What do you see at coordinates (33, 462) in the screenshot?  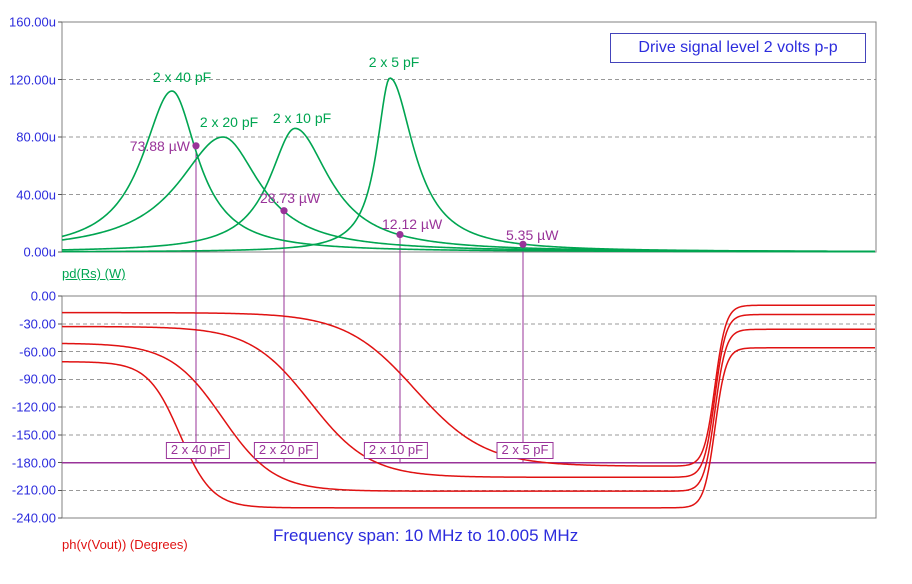 I see `phase-y-tick-label: -180.00` at bounding box center [33, 462].